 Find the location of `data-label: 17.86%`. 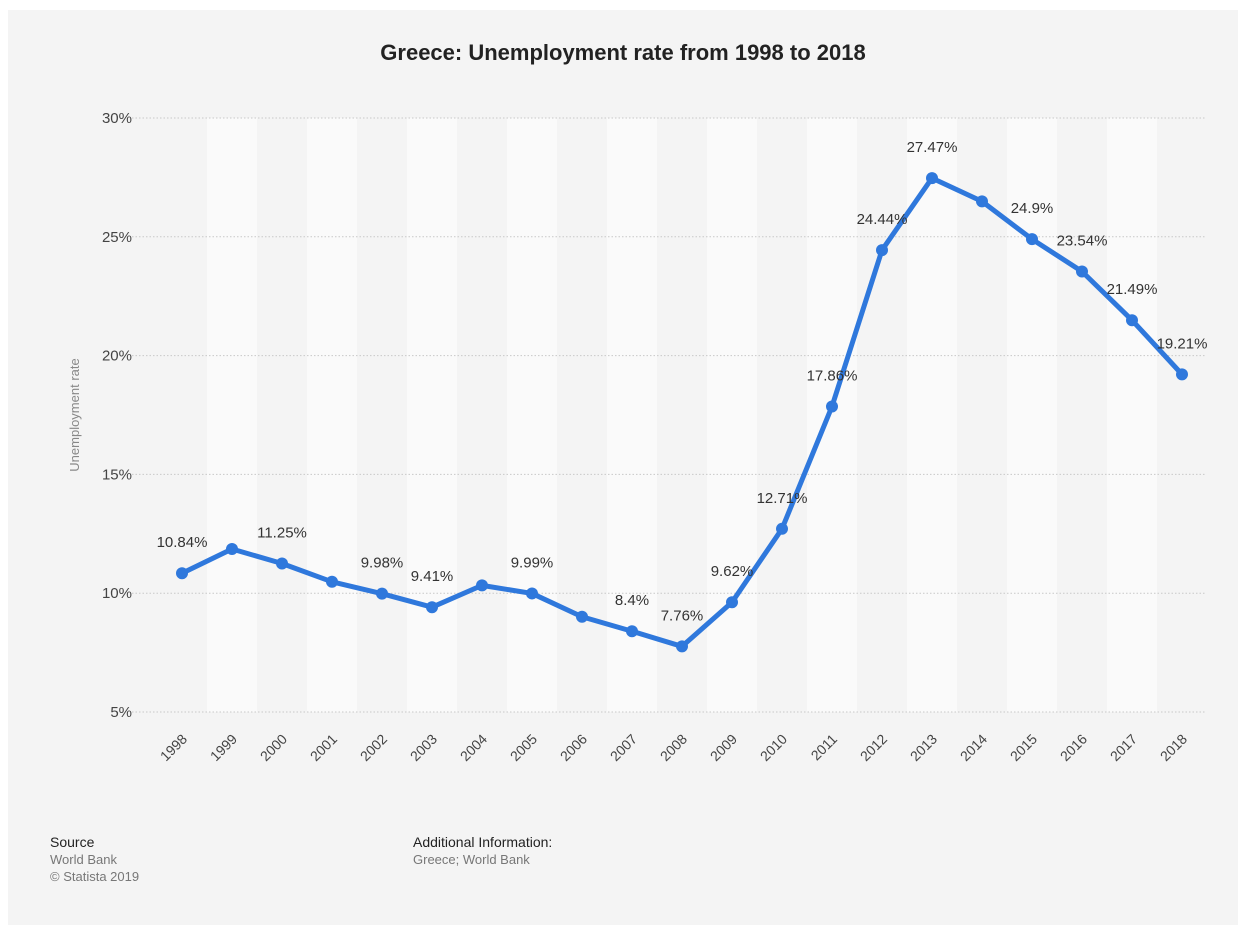

data-label: 17.86% is located at coordinates (832, 375).